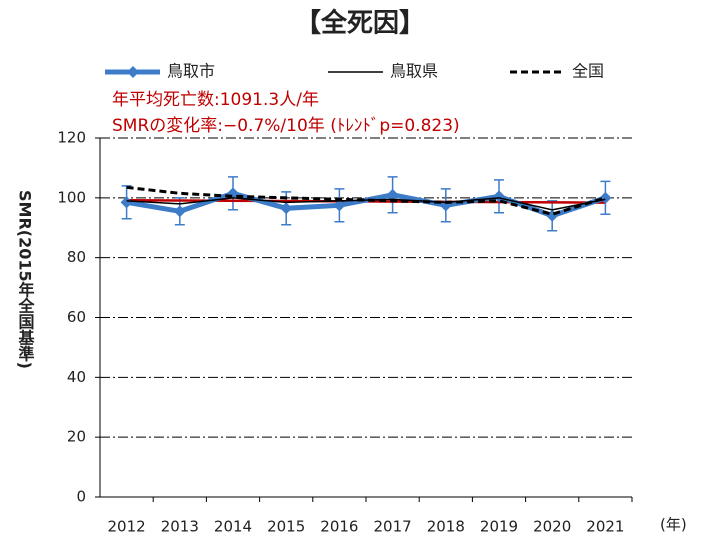 This screenshot has height=543, width=707. Describe the element at coordinates (26, 279) in the screenshot. I see `y-axis-label: SMR(2015年全国基準)` at that location.